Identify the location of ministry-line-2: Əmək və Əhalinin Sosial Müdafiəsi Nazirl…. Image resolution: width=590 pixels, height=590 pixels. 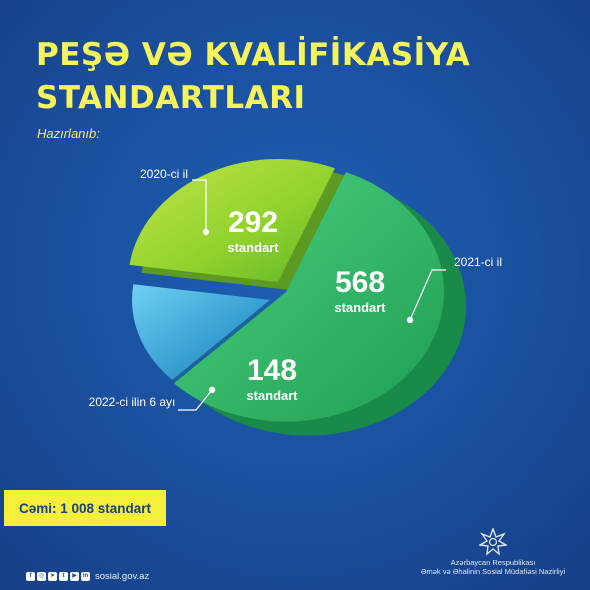
(493, 571).